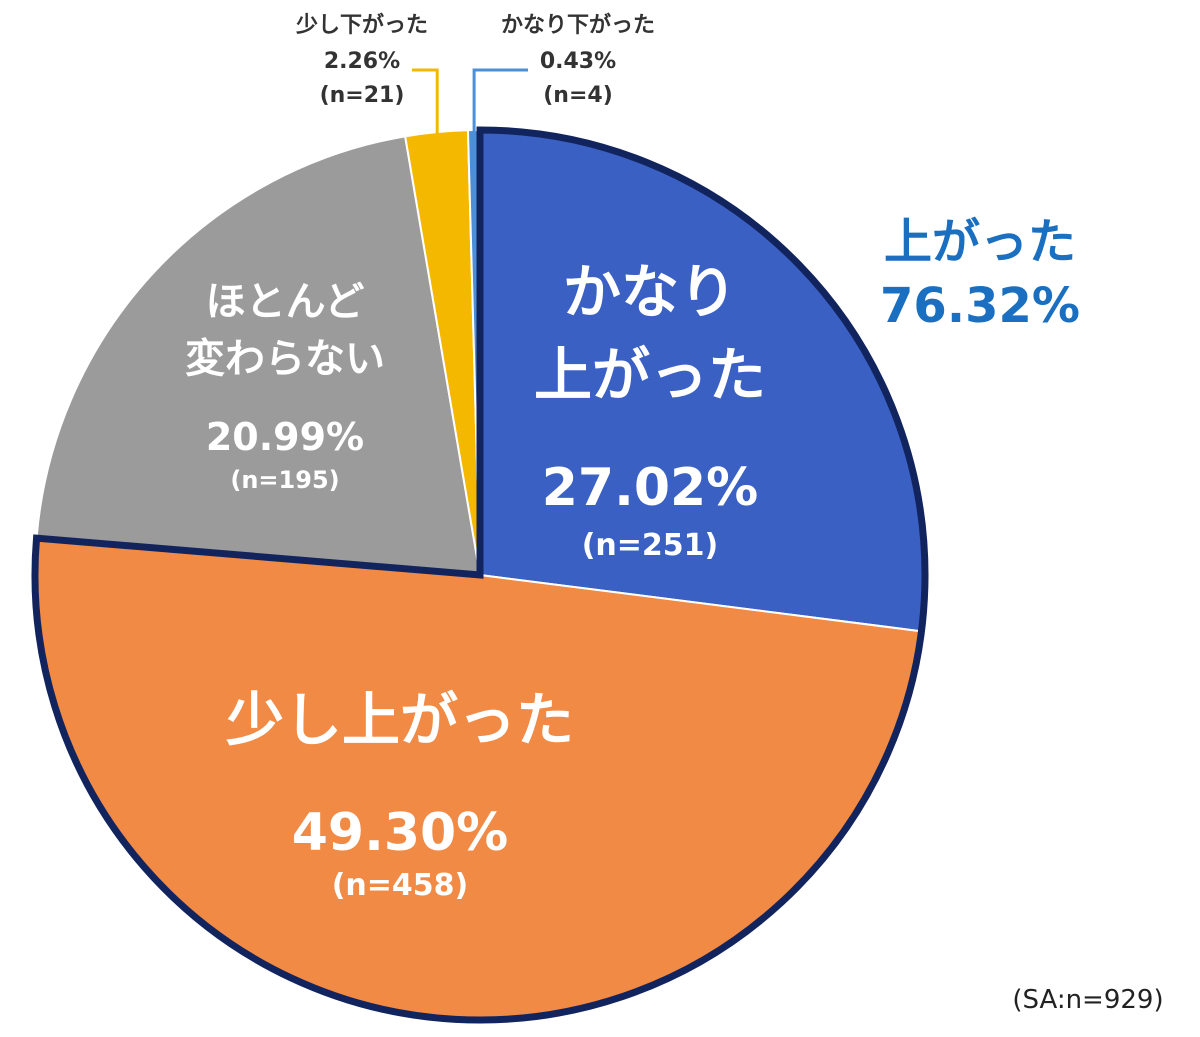  What do you see at coordinates (650, 545) in the screenshot?
I see `slice-count-label: (n=251)` at bounding box center [650, 545].